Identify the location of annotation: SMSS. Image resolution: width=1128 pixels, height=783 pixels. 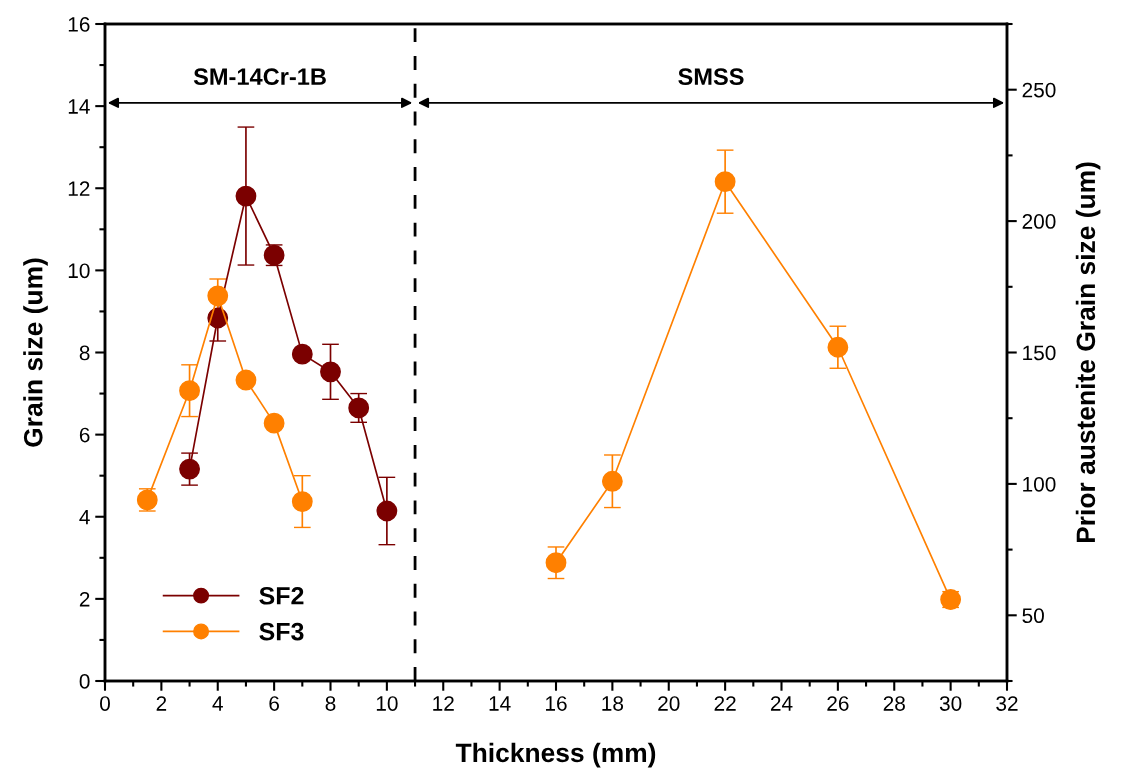
(711, 77).